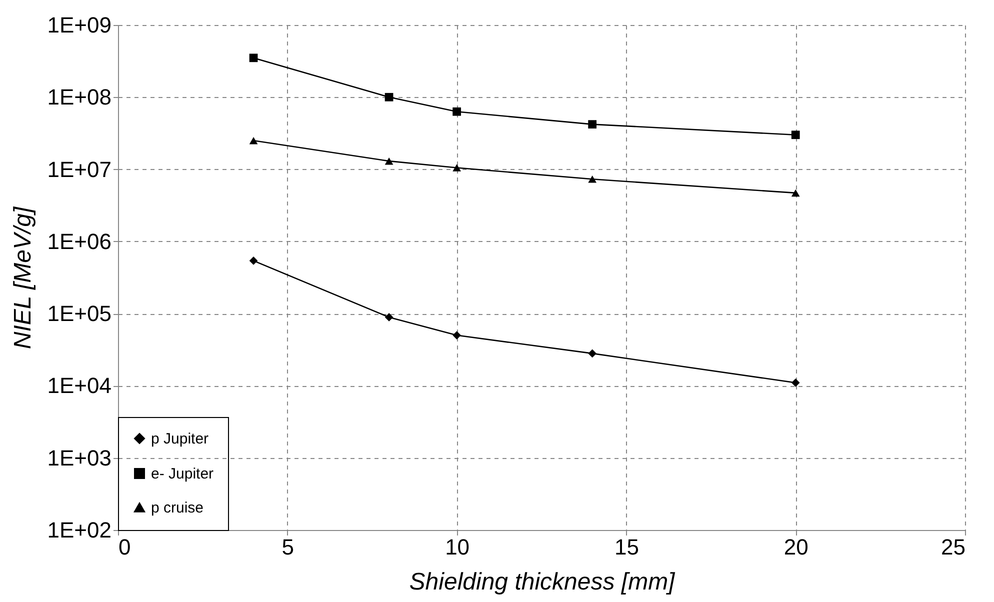 The image size is (994, 602). What do you see at coordinates (542, 582) in the screenshot?
I see `x-axis-title: Shielding thickness [mm]` at bounding box center [542, 582].